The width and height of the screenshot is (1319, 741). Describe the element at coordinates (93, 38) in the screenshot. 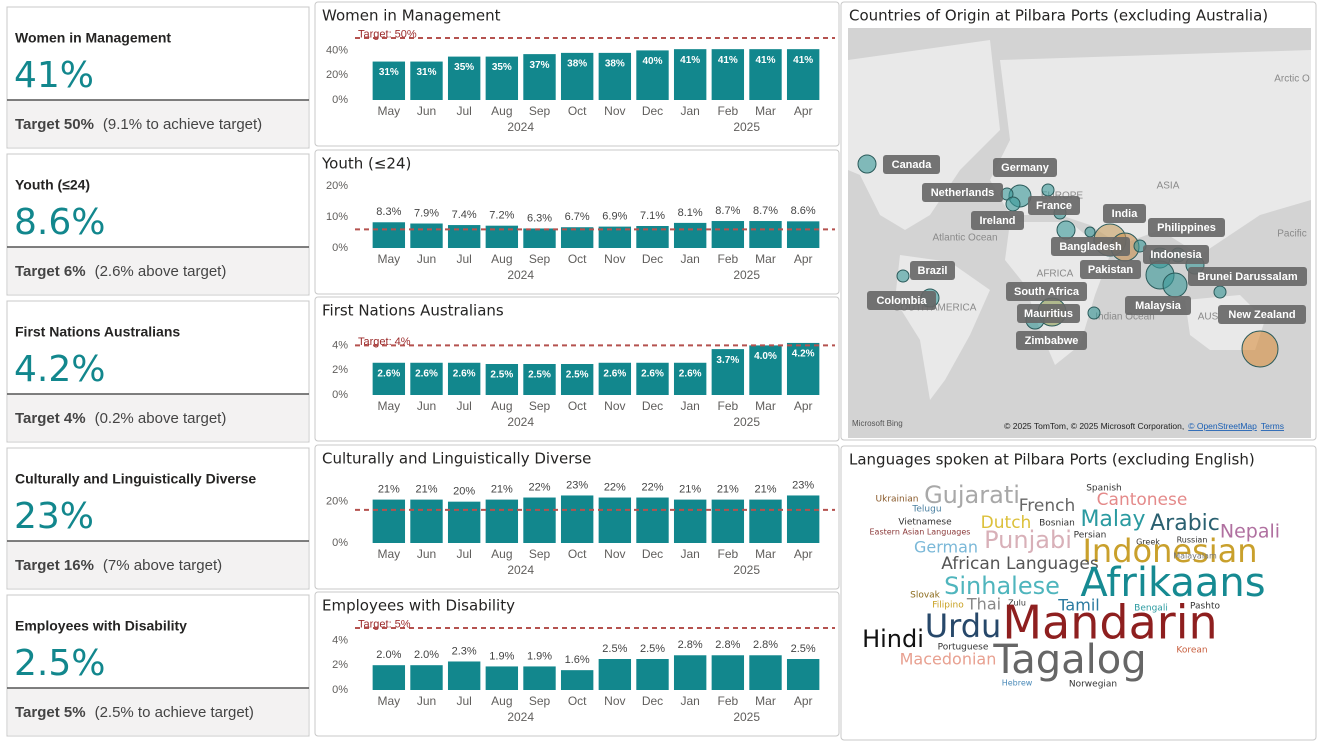

I see `kpi-title: Women in Management` at that location.